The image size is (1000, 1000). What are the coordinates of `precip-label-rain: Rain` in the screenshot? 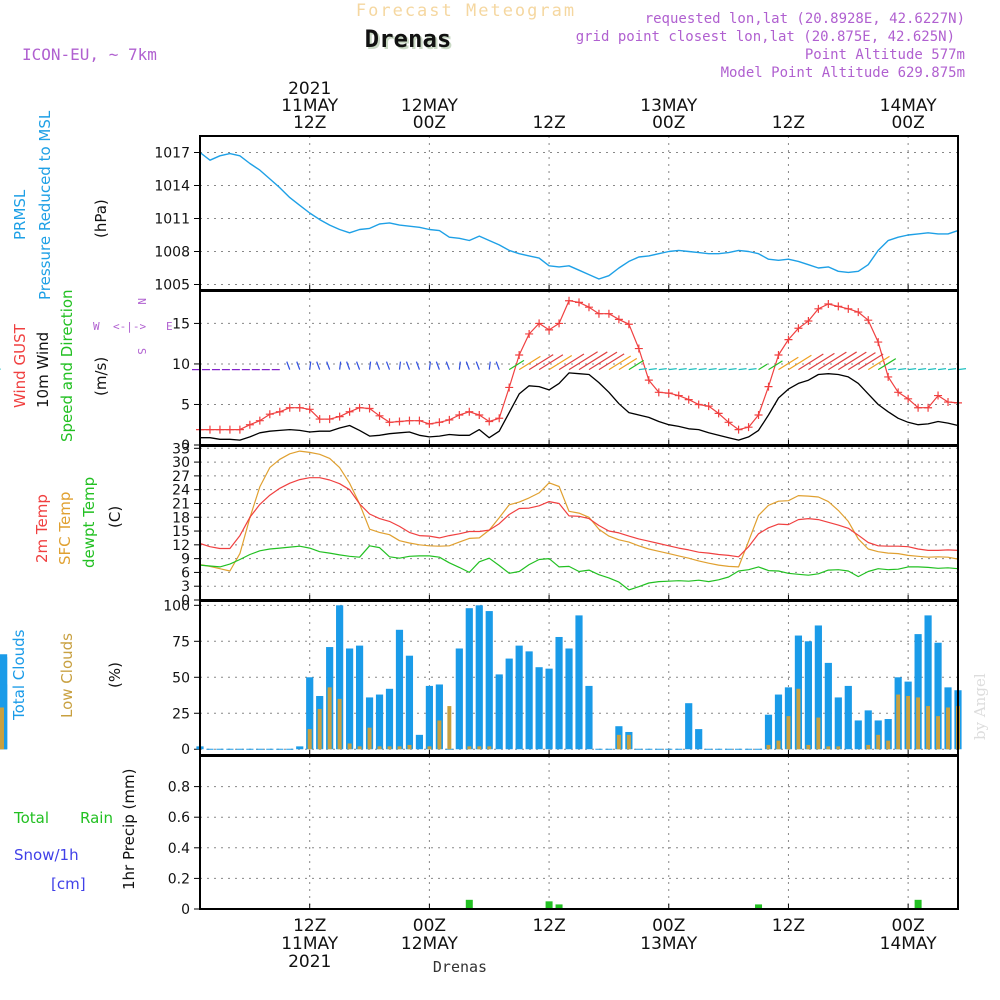 It's located at (96, 818).